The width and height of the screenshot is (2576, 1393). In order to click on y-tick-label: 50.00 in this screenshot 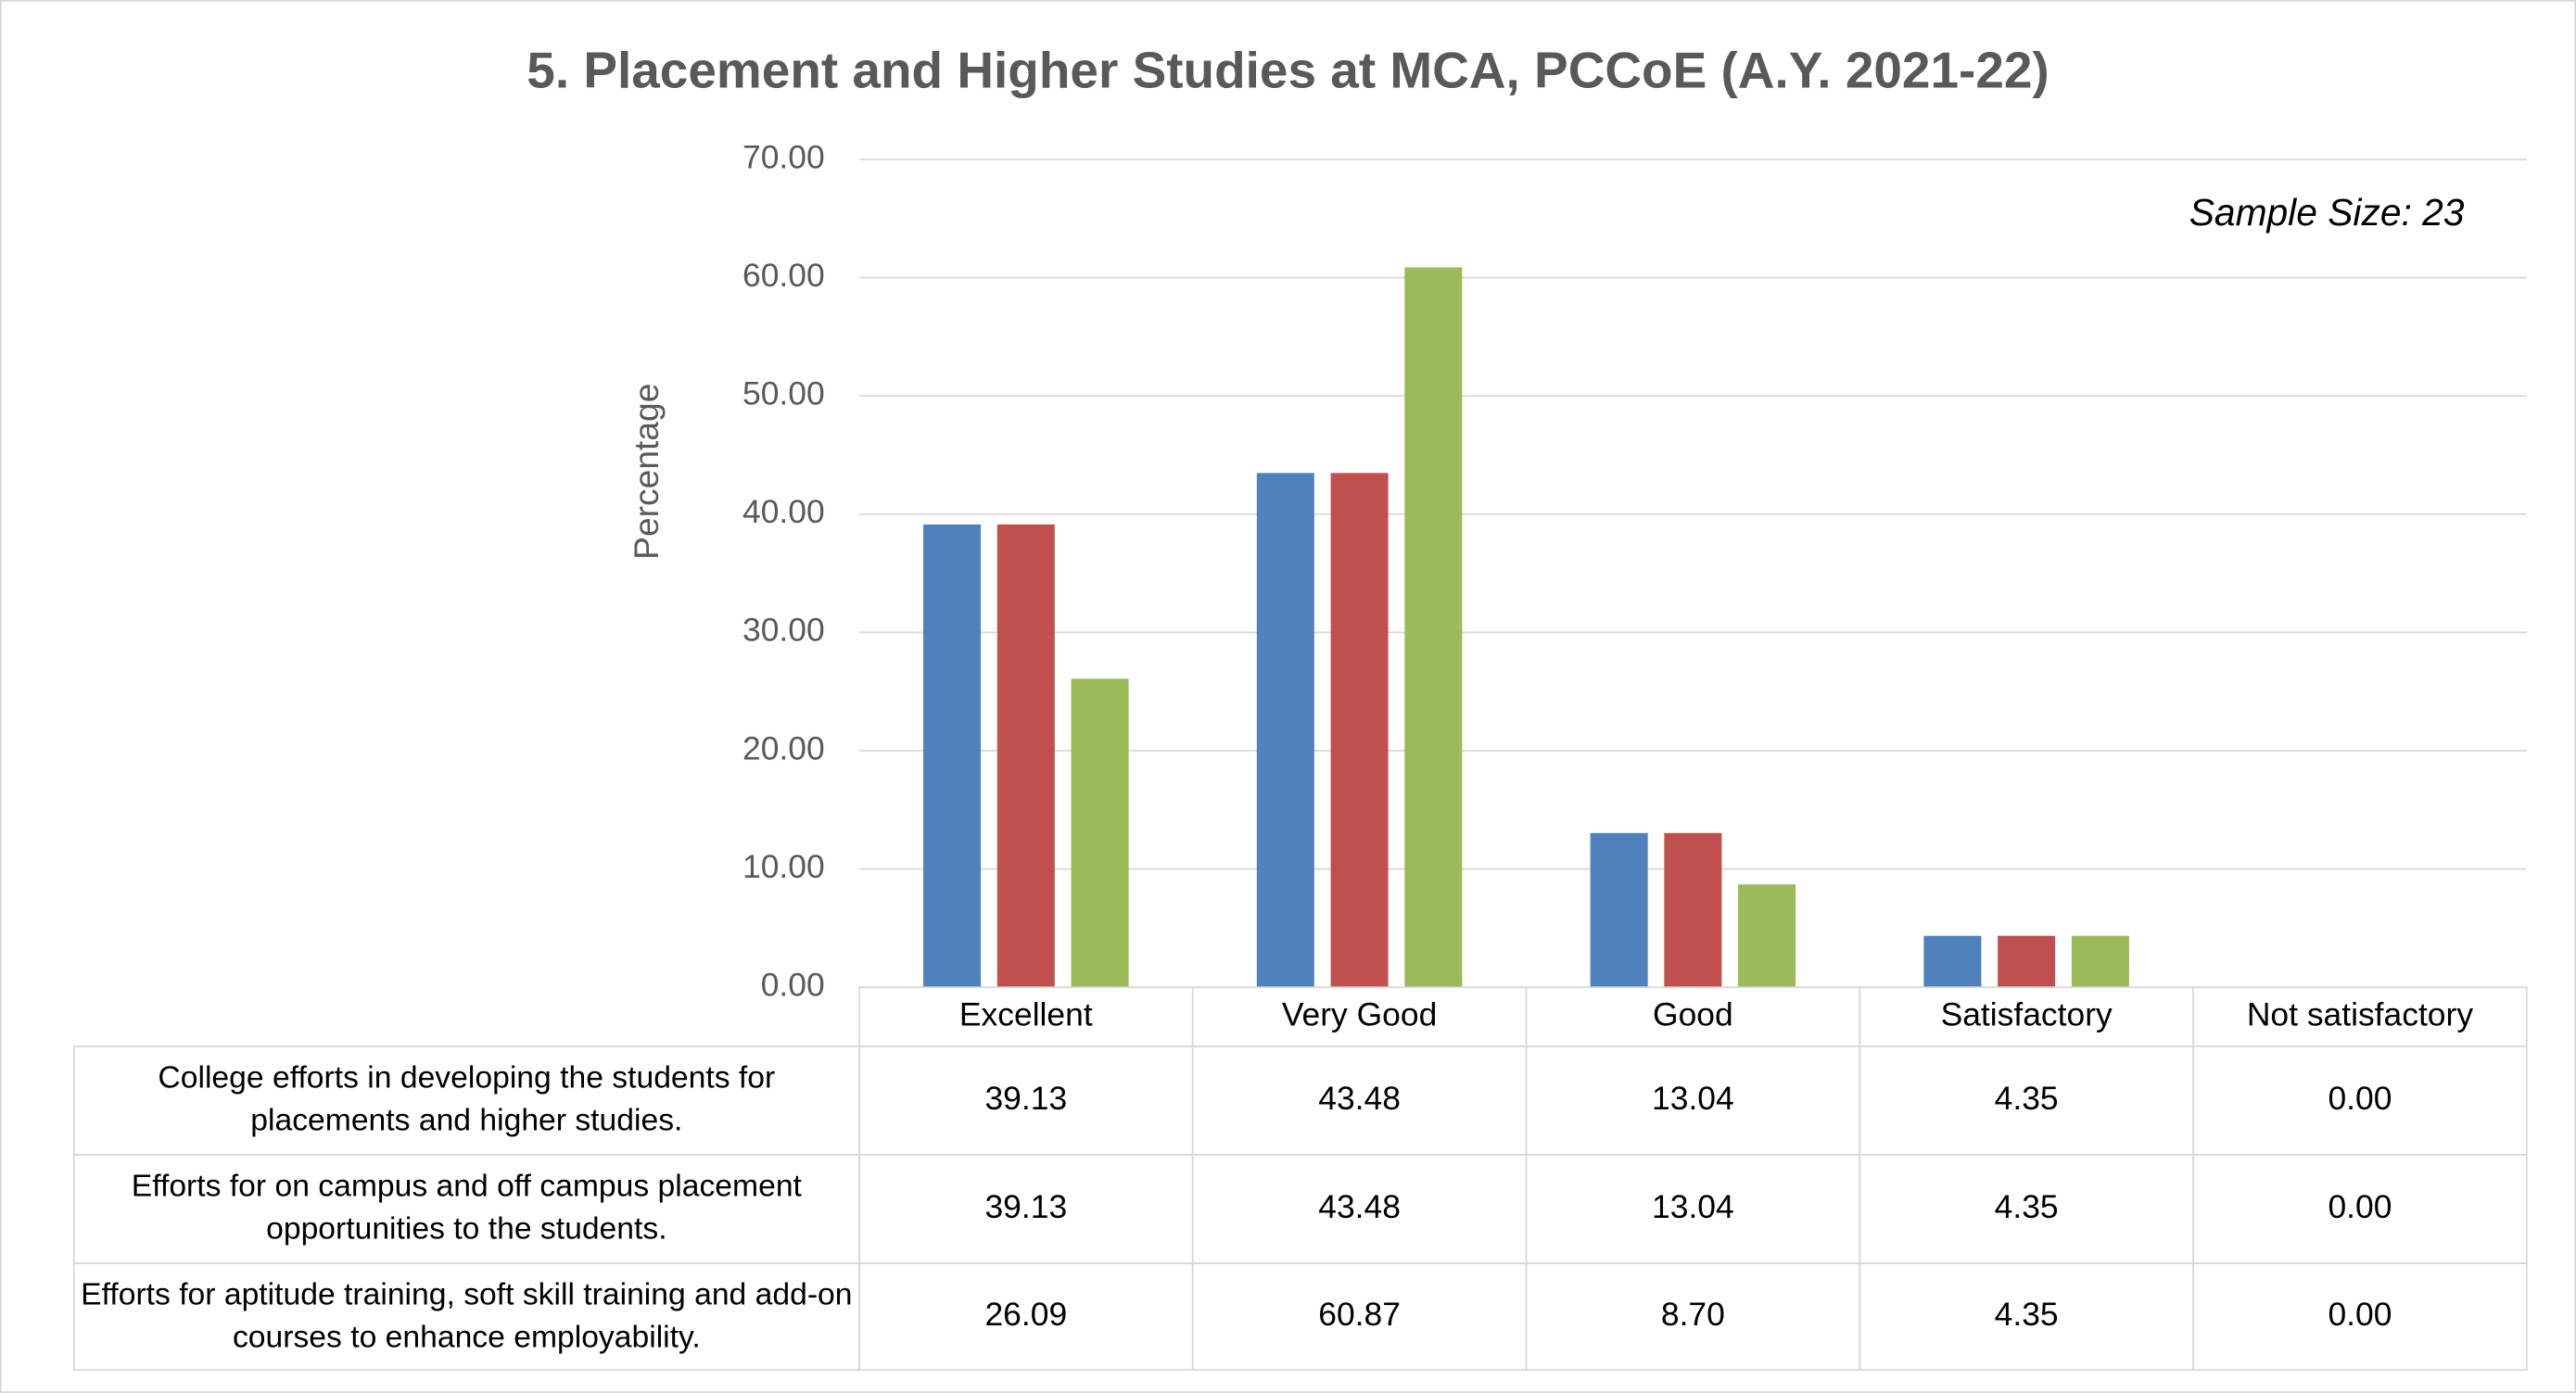, I will do `click(783, 393)`.